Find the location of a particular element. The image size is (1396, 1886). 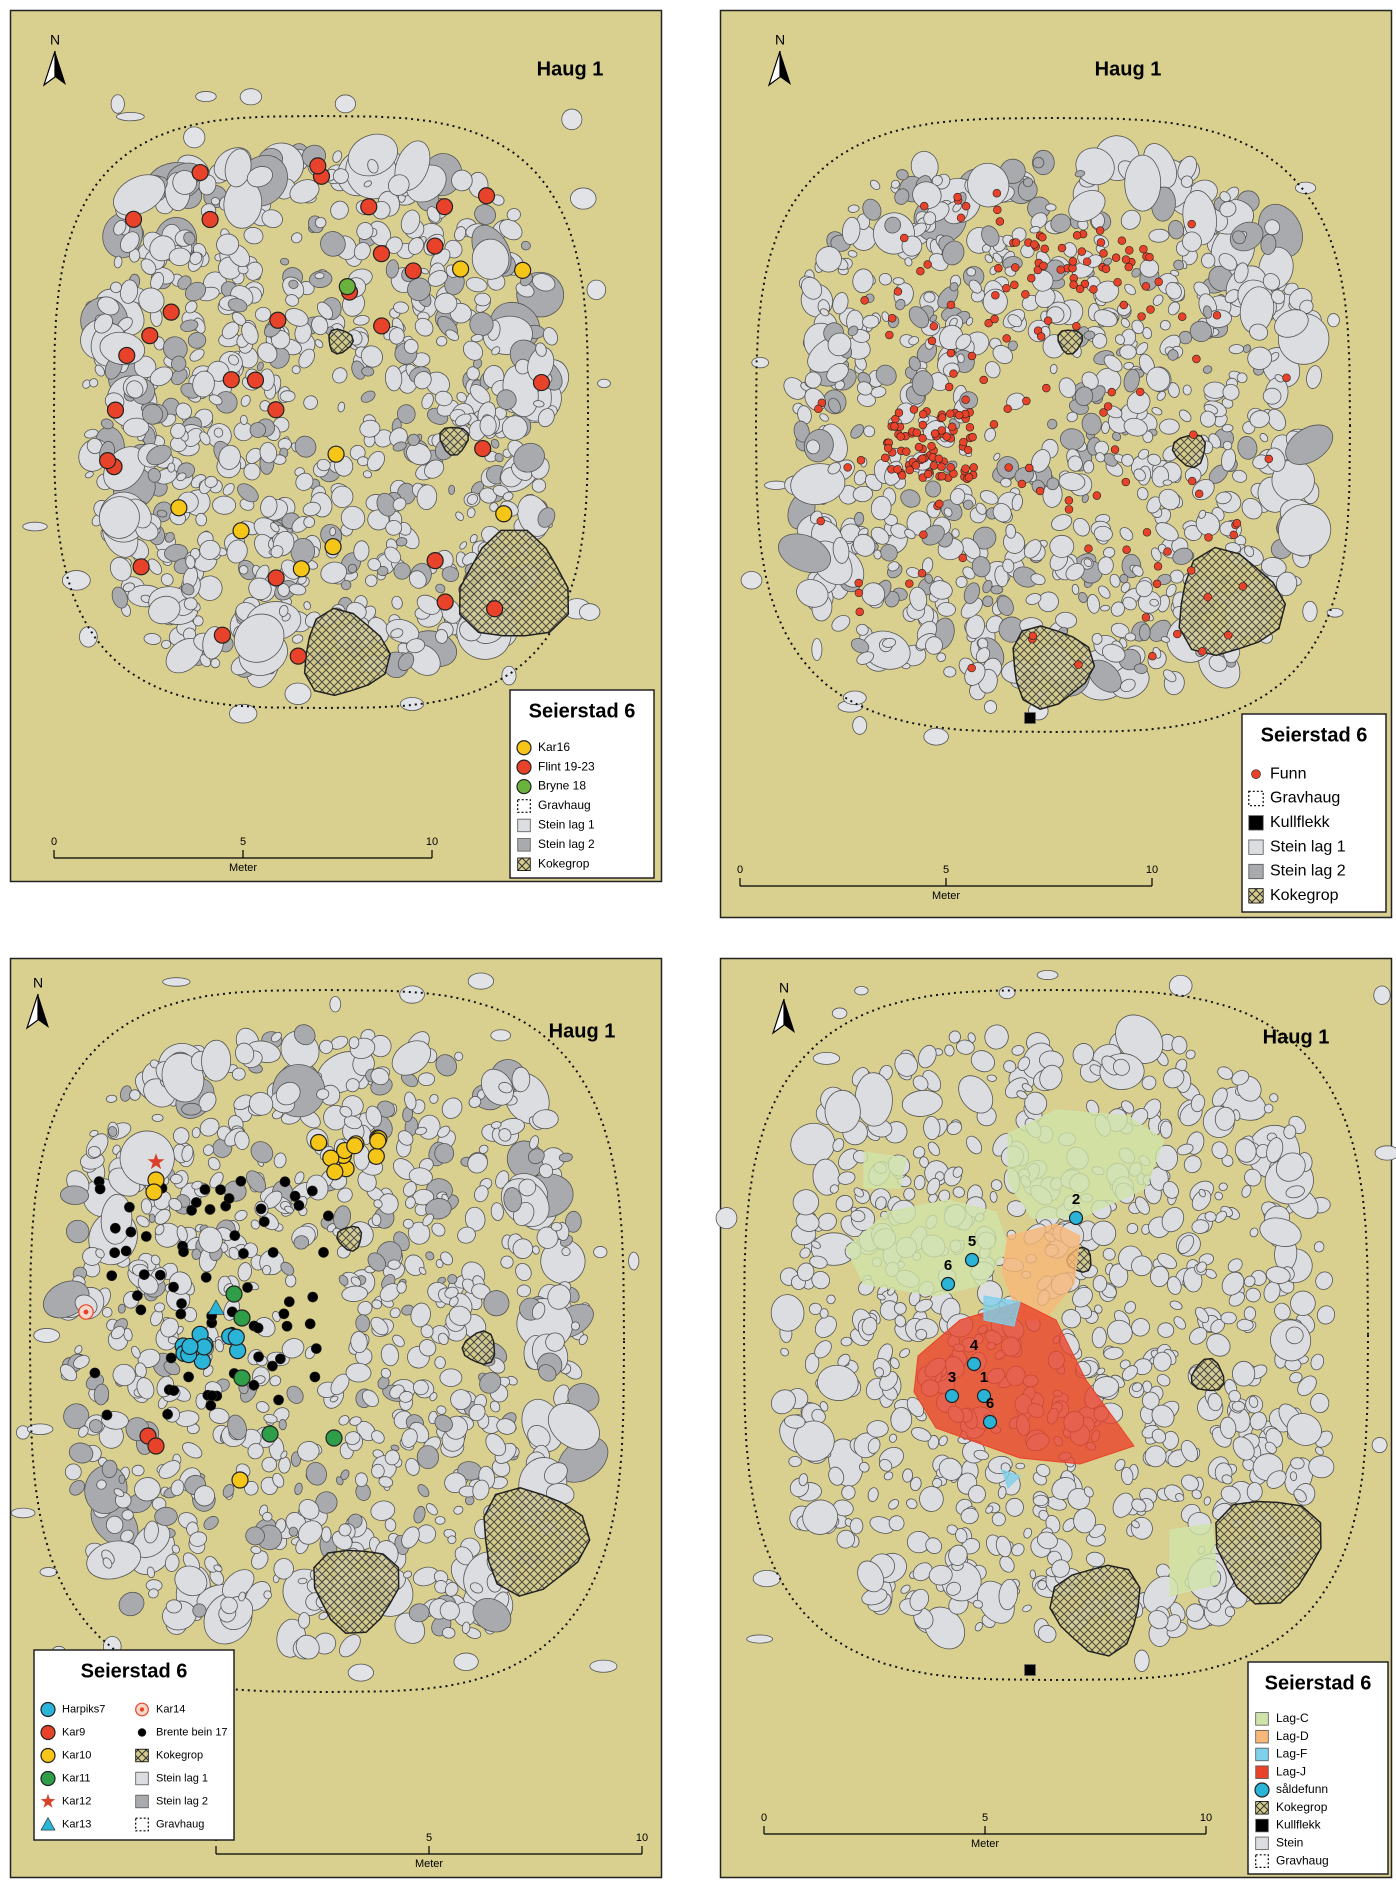

map-title: Haug 1 is located at coordinates (582, 1031).